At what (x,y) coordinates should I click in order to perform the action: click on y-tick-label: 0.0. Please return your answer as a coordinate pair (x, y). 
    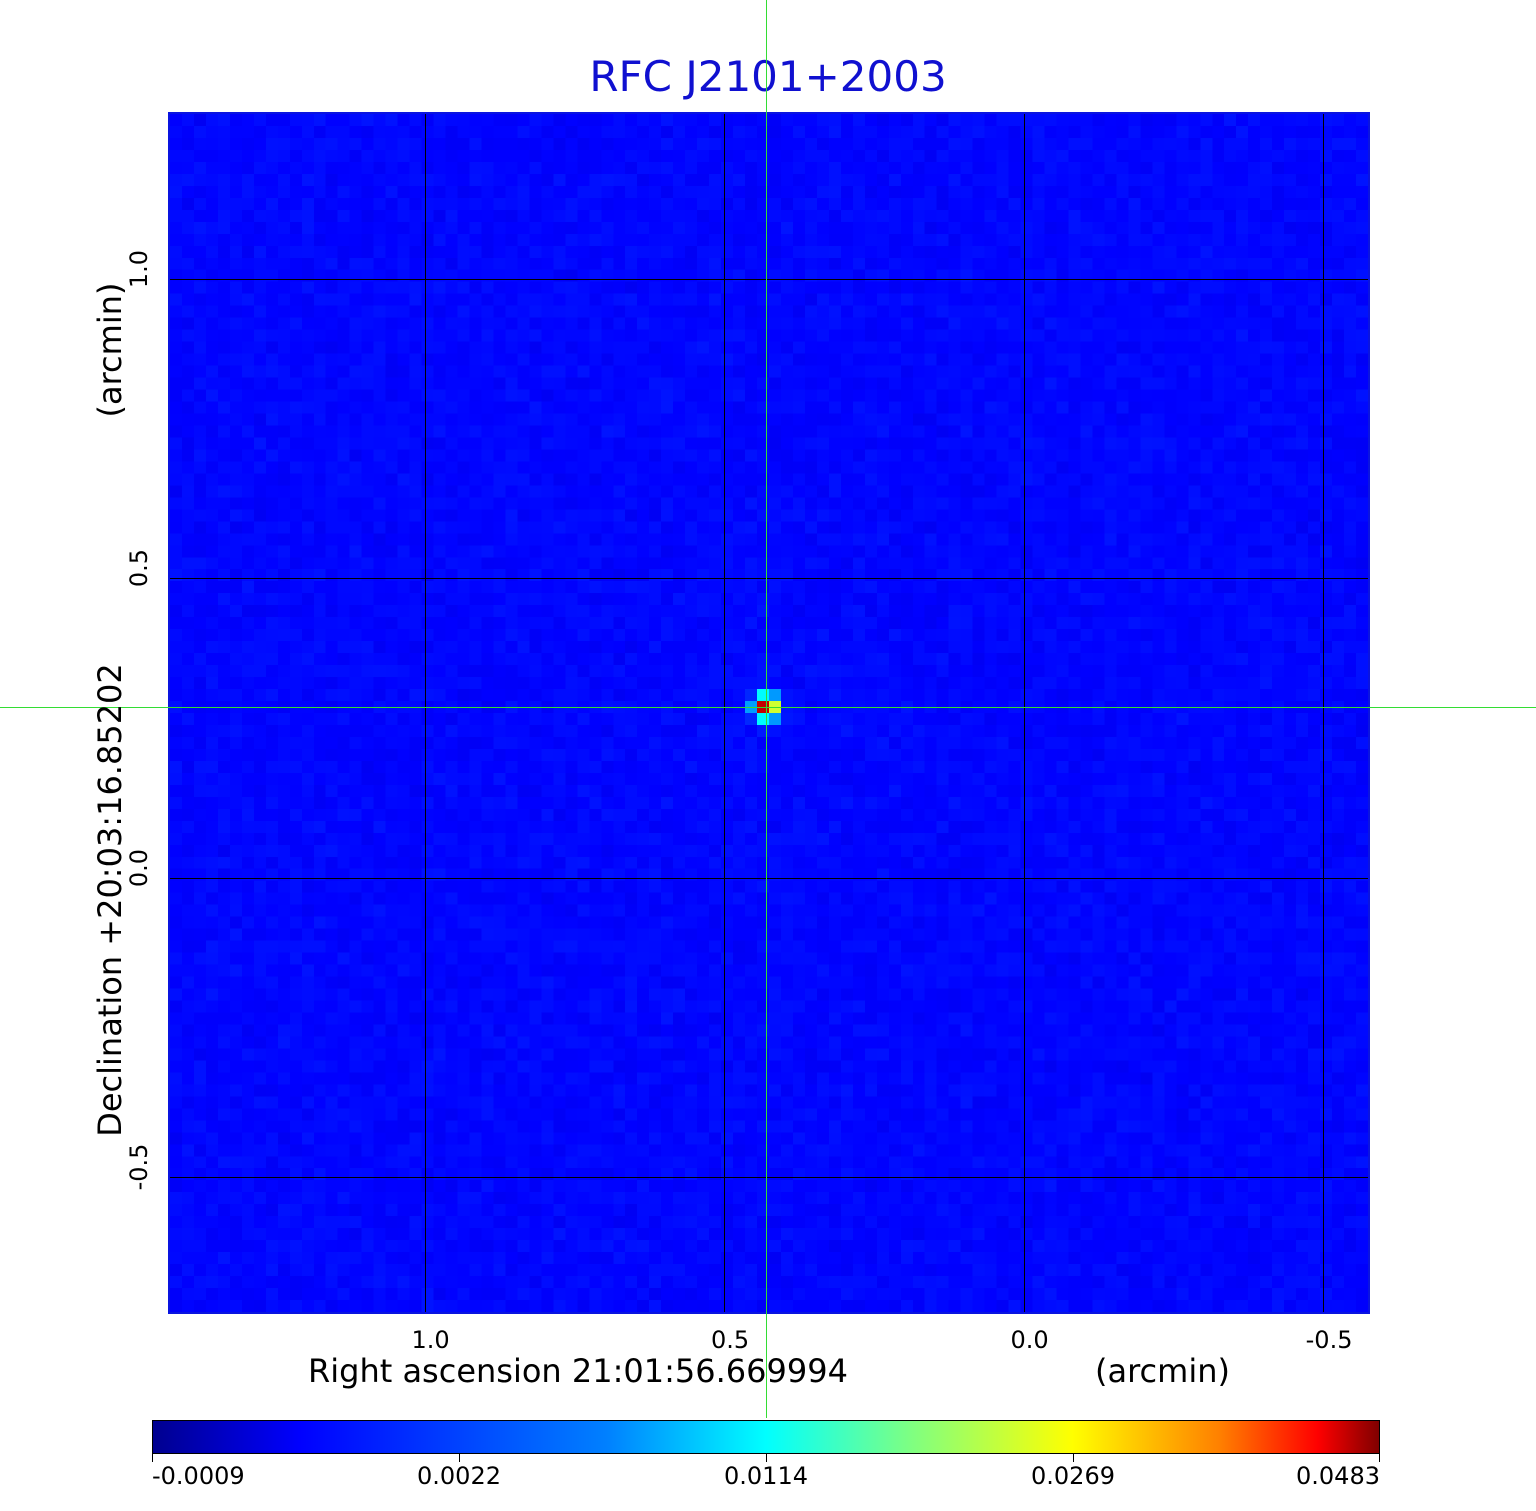
    Looking at the image, I should click on (139, 867).